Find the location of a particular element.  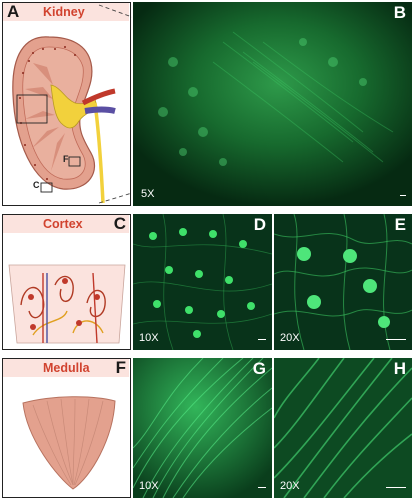

panel-c-cortex-illustration: Cortex C is located at coordinates (66, 282).